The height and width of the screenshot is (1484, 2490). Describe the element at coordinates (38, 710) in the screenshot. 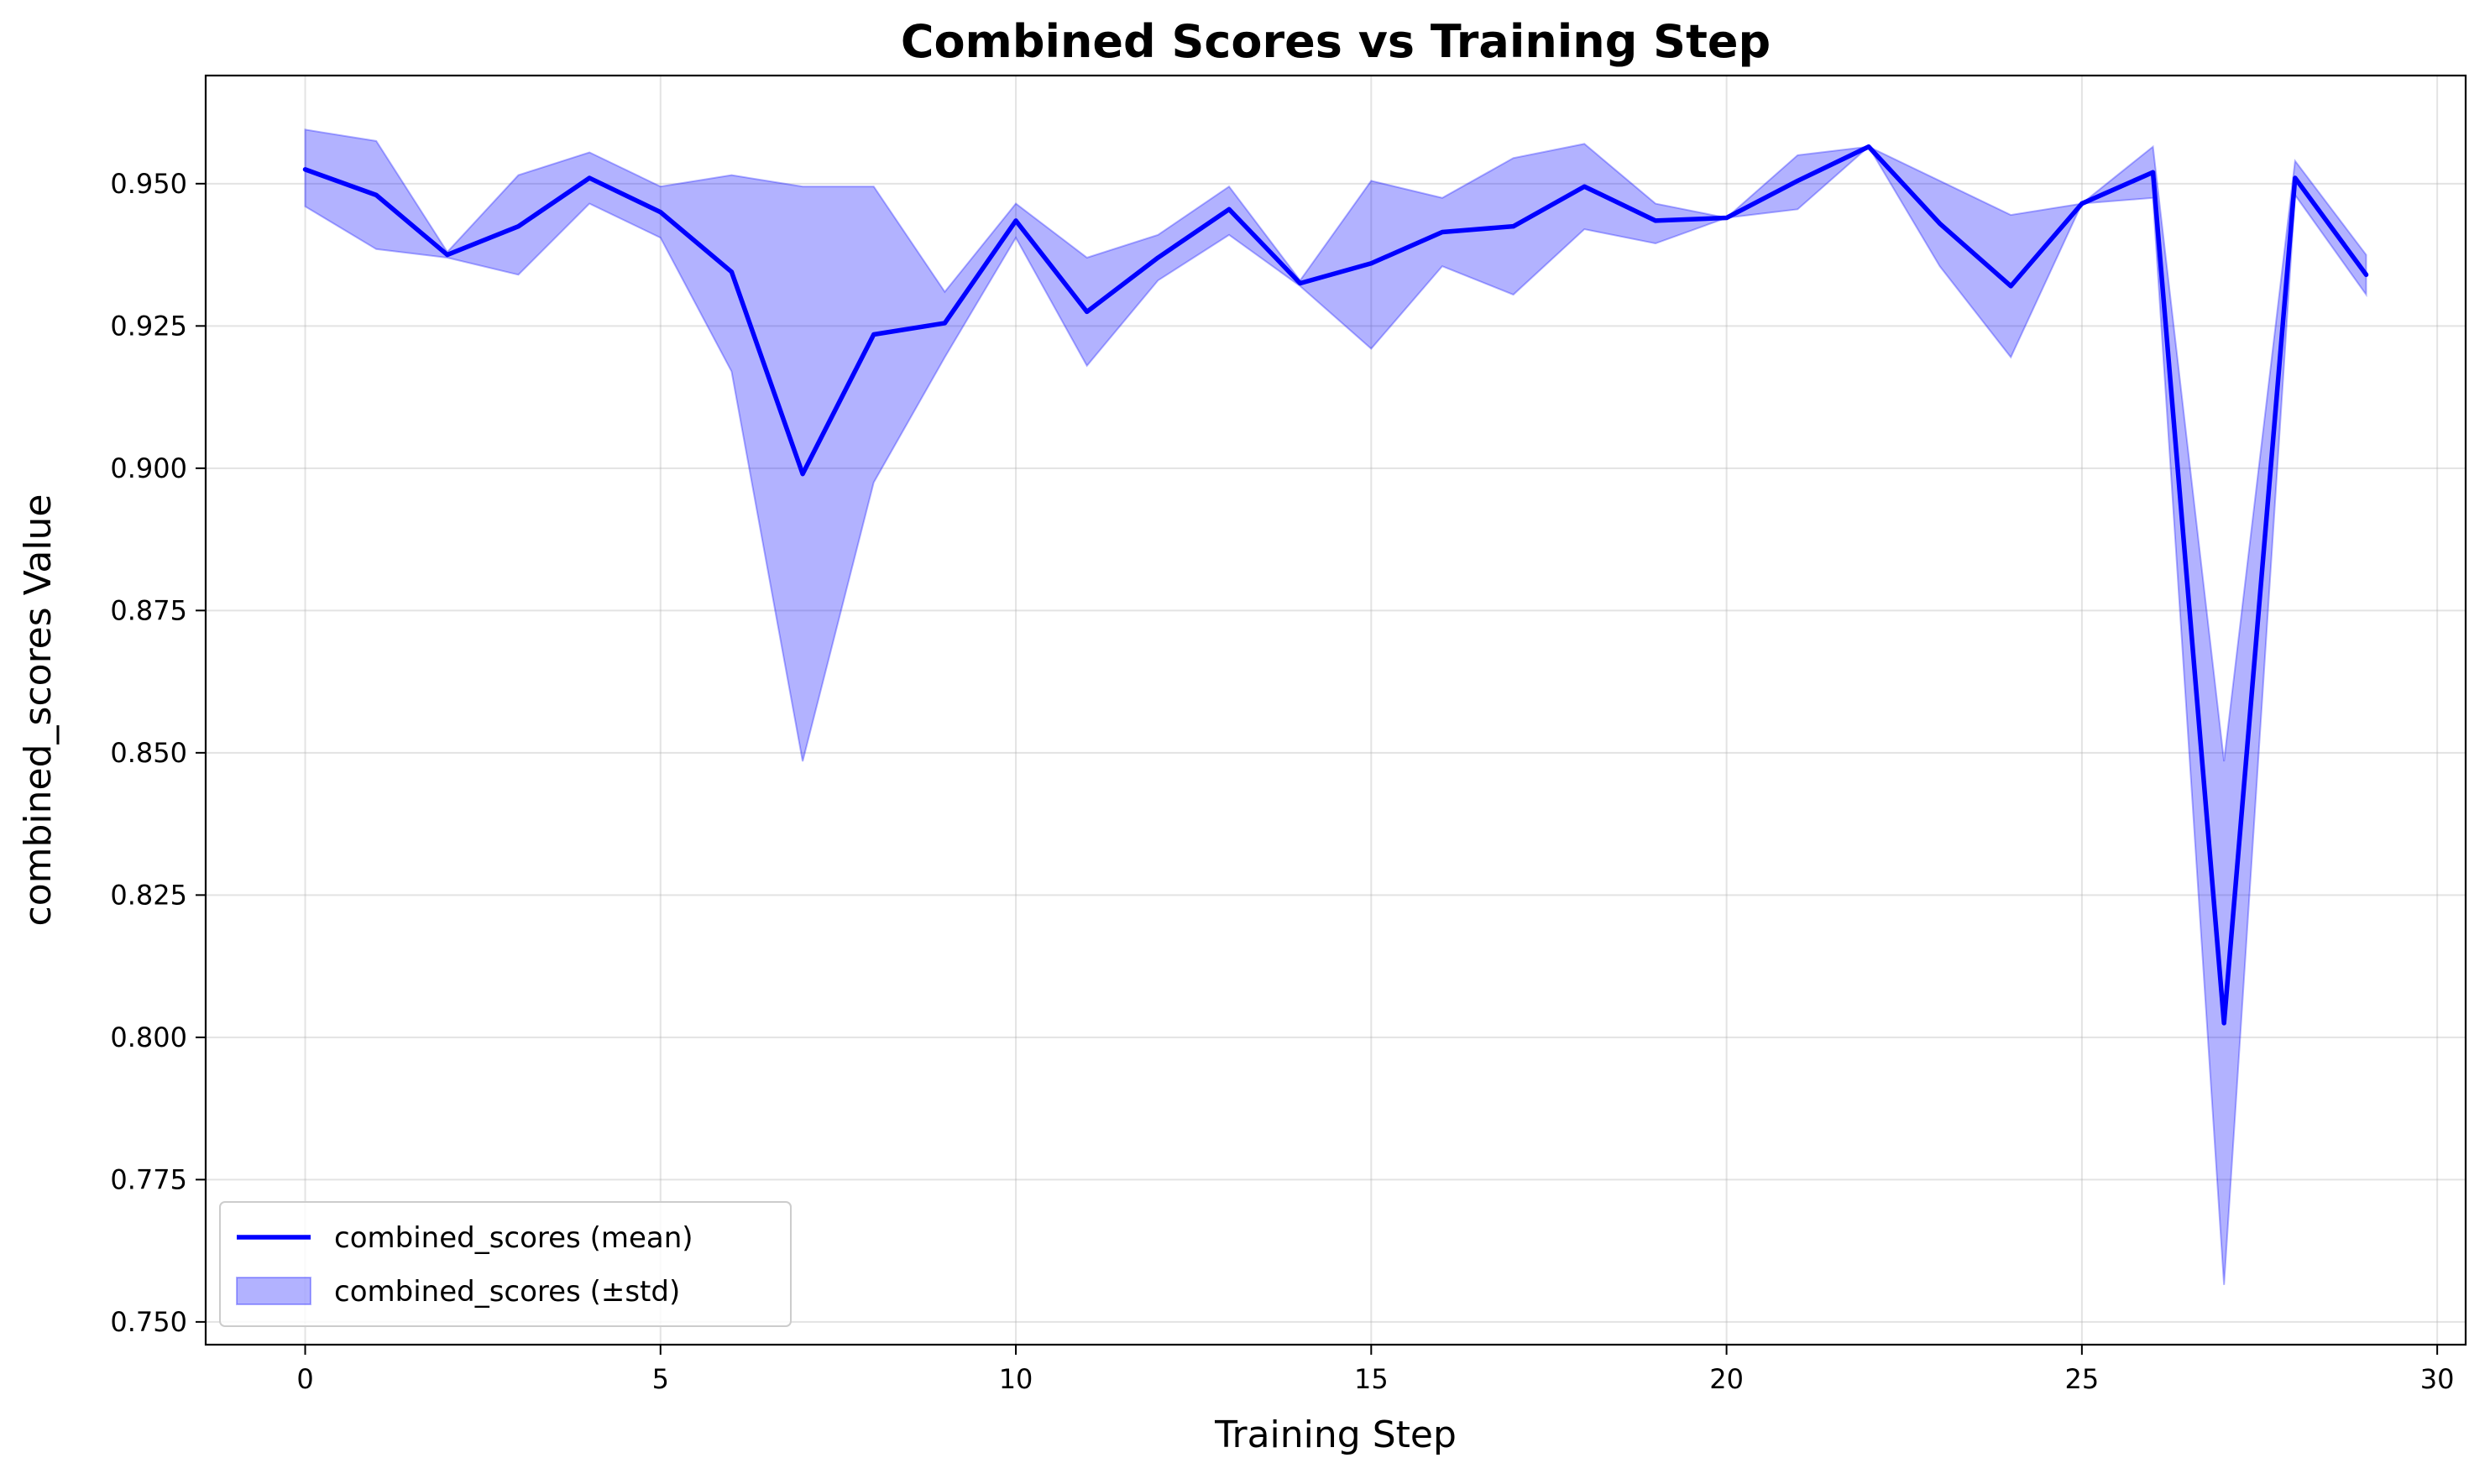

I see `y-axis-label: combined_scores Value` at that location.